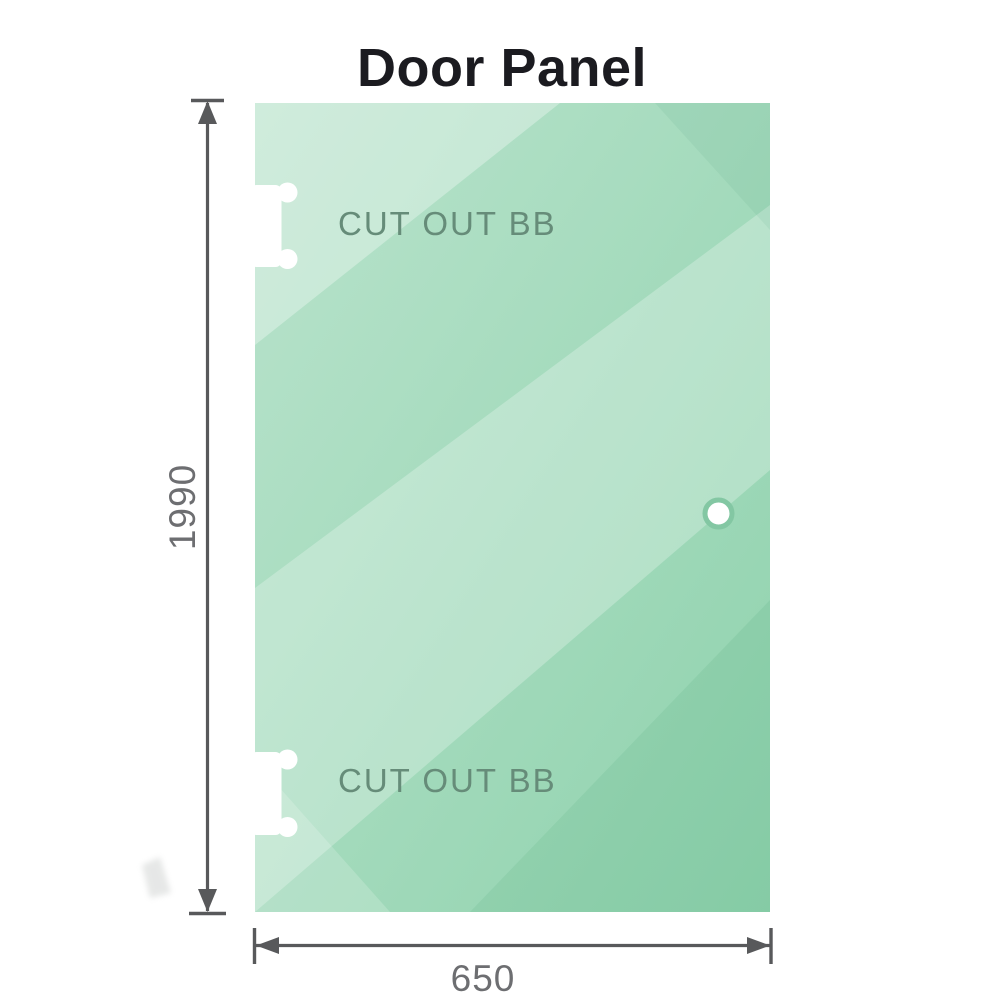 The width and height of the screenshot is (1000, 1000). I want to click on glass-highlight-top-left, so click(407, 224).